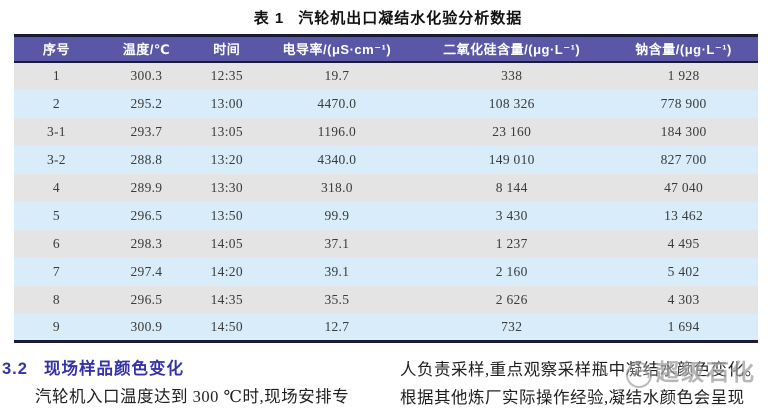 This screenshot has height=413, width=776. Describe the element at coordinates (386, 103) in the screenshot. I see `table-row: 2 295.2 13:00 4470.0 108 326 778 900` at that location.